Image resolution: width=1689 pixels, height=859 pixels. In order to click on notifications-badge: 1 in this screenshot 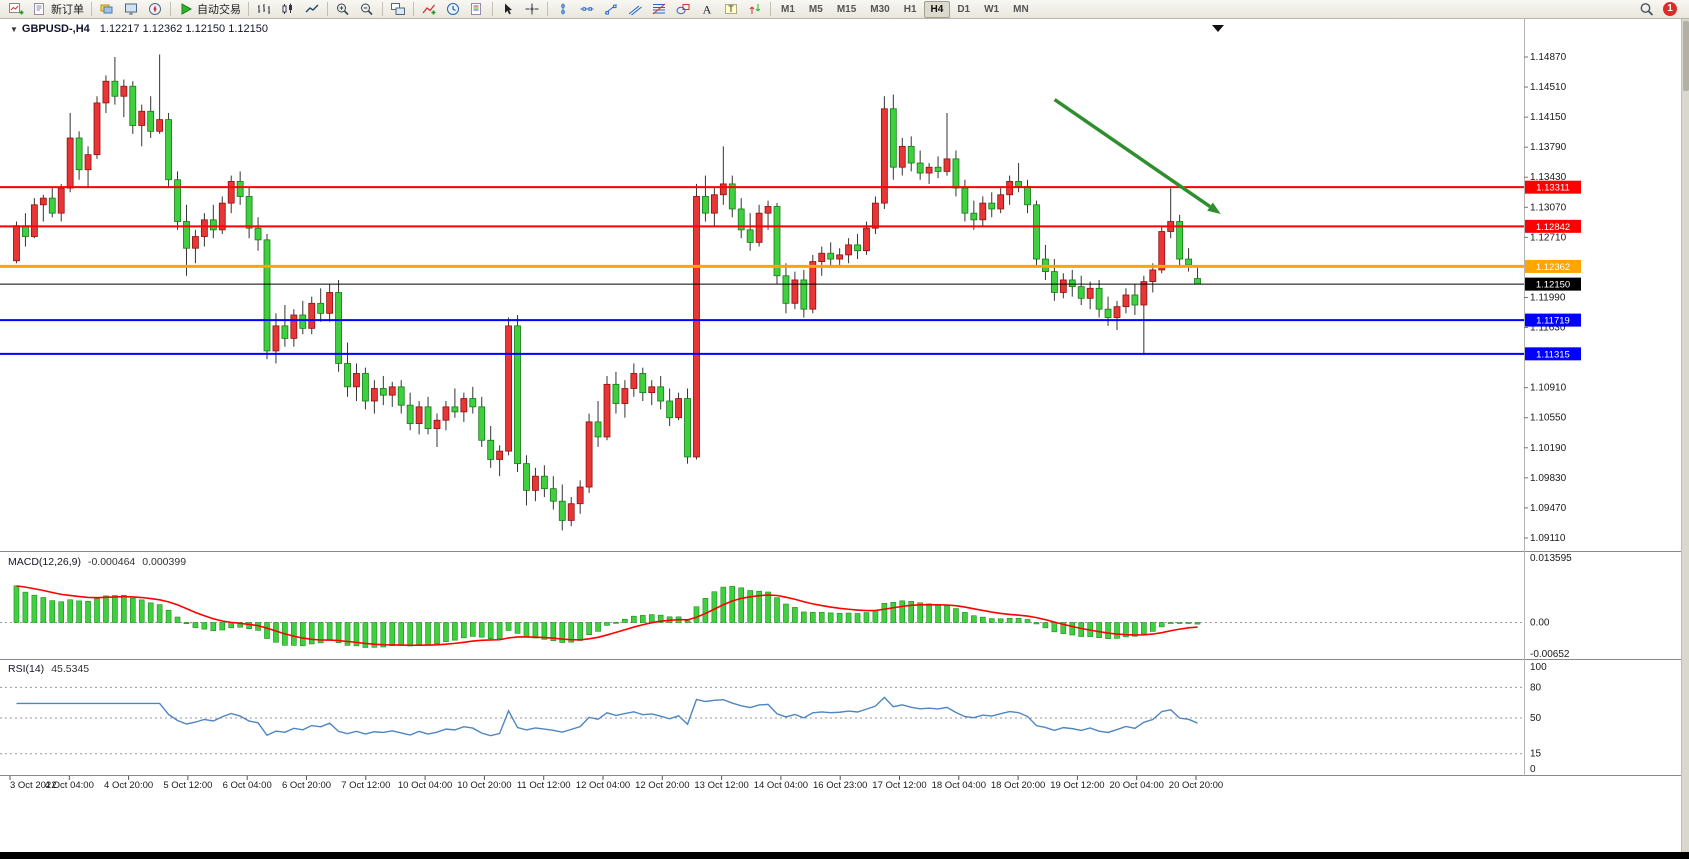, I will do `click(1670, 9)`.